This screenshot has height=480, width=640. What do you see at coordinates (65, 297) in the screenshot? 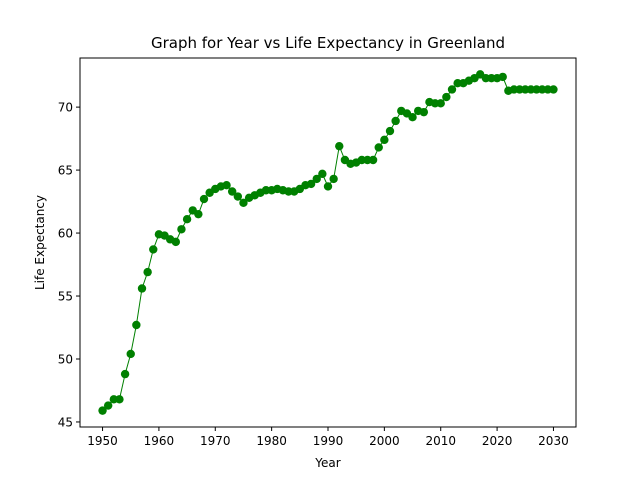
I see `y-tick-label: 55` at bounding box center [65, 297].